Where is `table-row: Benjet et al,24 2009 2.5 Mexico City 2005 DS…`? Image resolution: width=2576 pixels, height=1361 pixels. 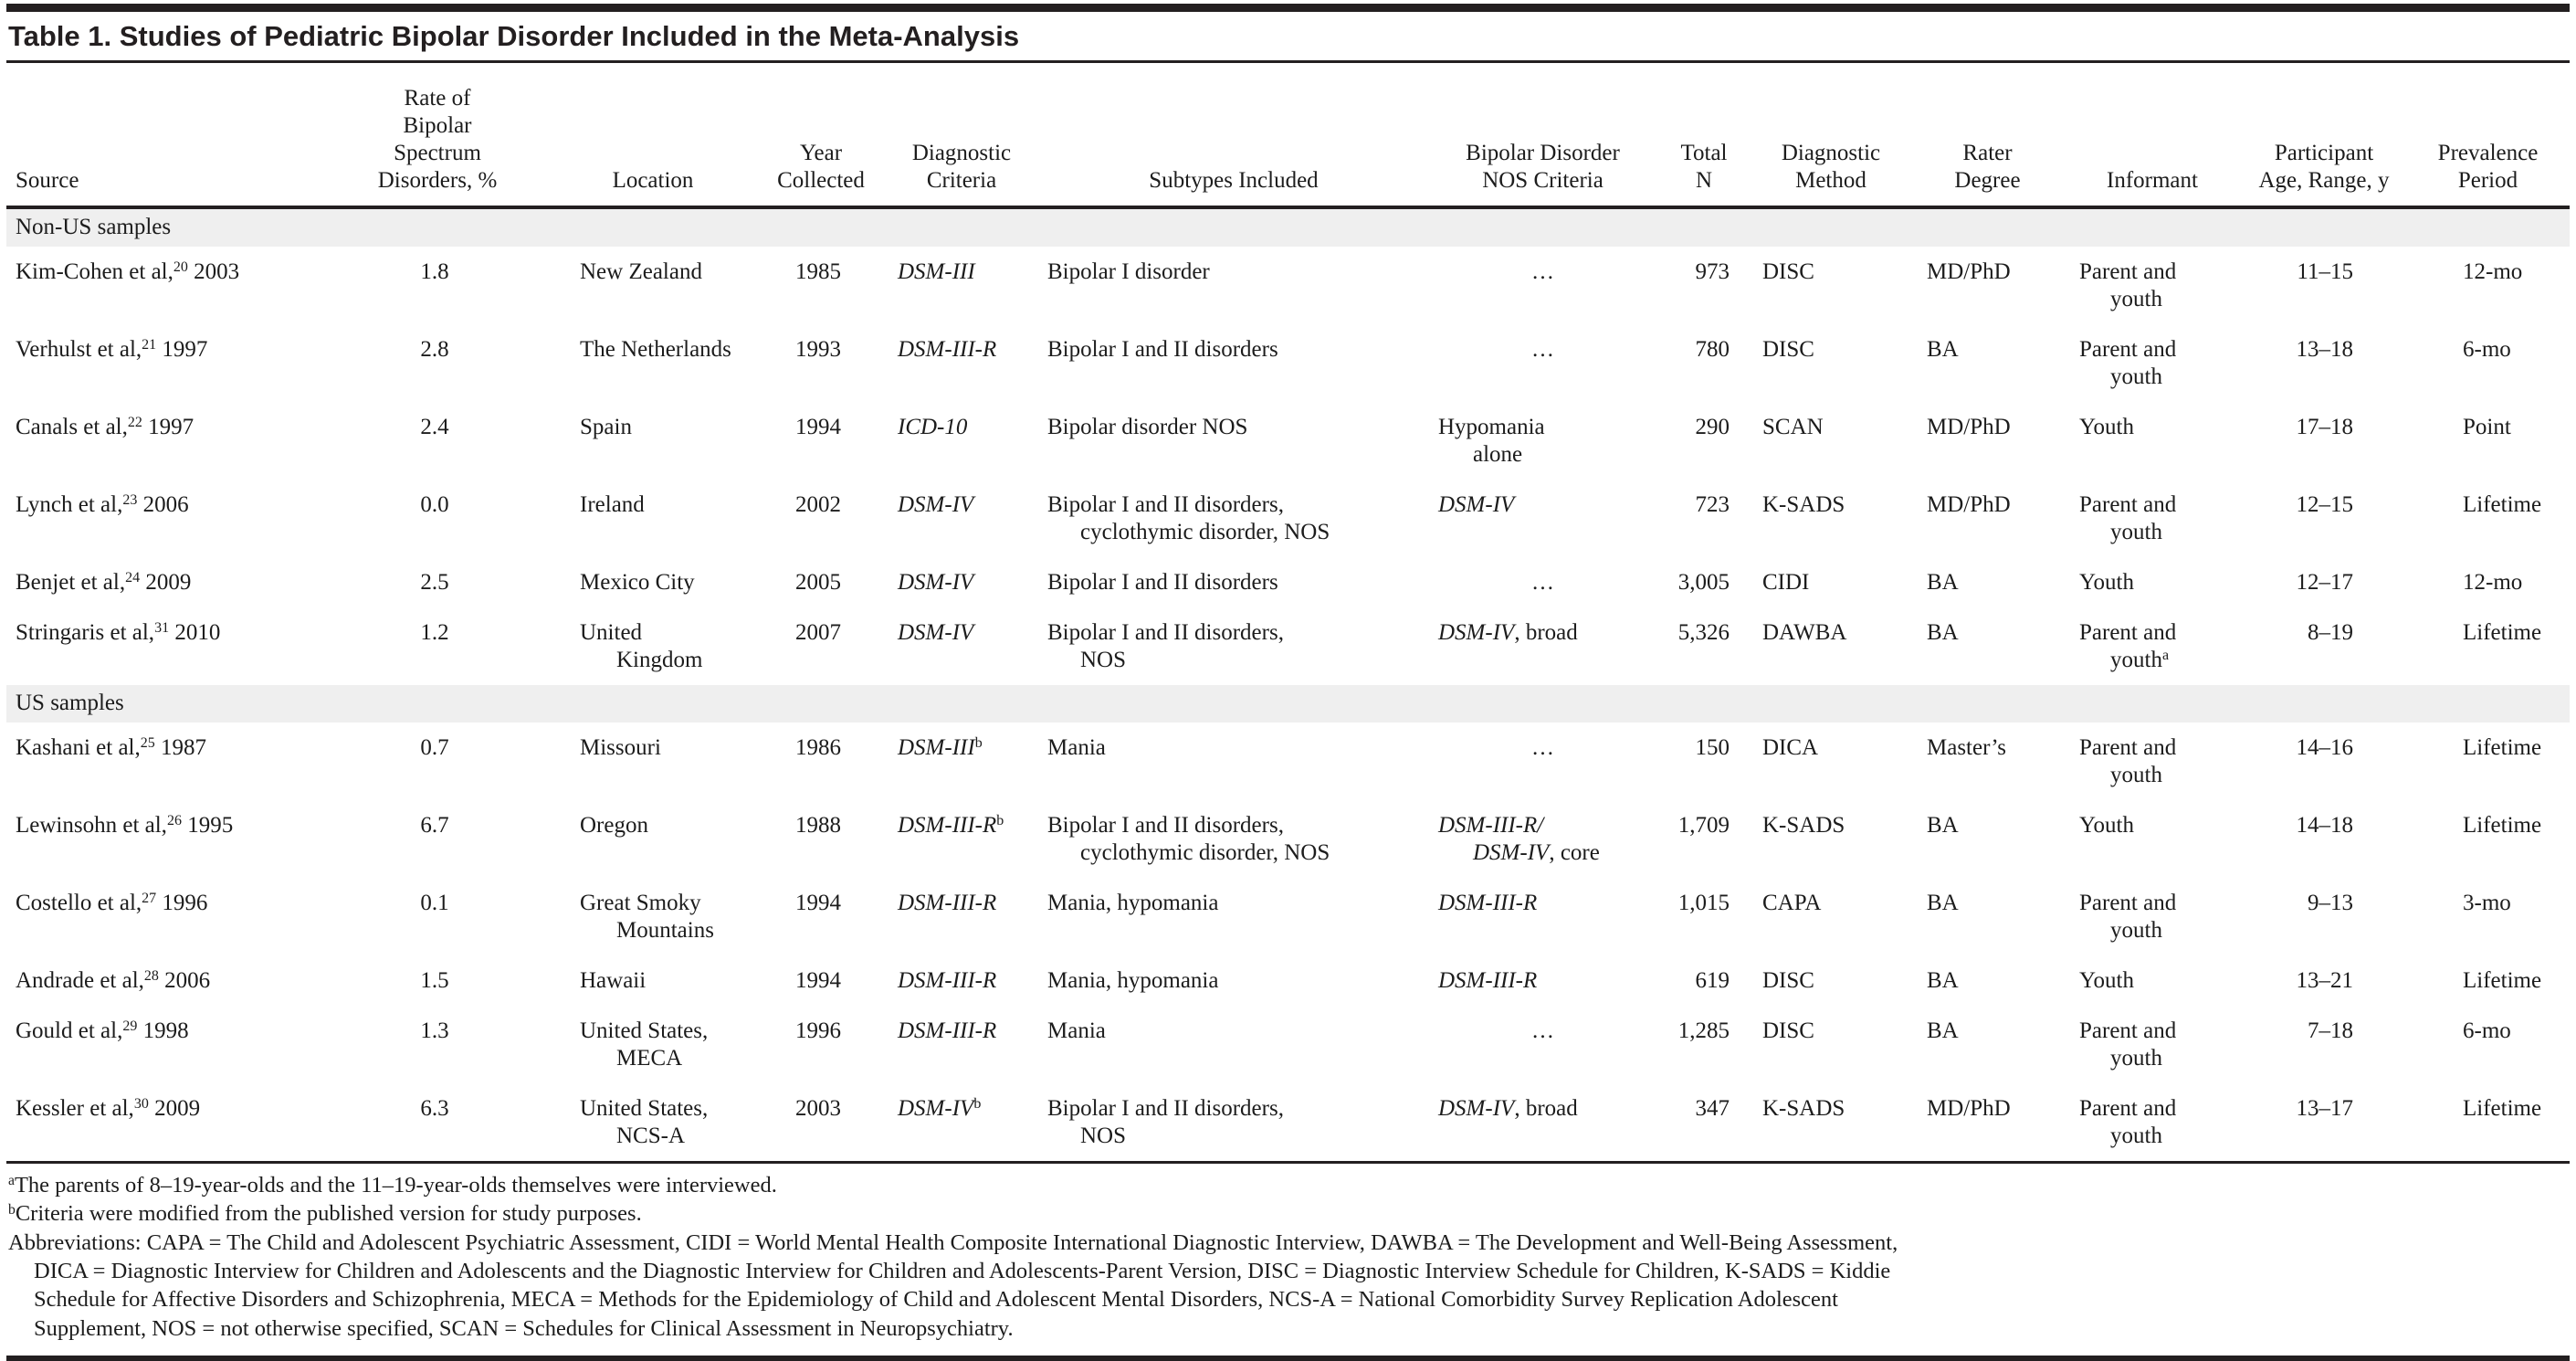
table-row: Benjet et al,24 2009 2.5 Mexico City 2005 DS… is located at coordinates (1288, 582).